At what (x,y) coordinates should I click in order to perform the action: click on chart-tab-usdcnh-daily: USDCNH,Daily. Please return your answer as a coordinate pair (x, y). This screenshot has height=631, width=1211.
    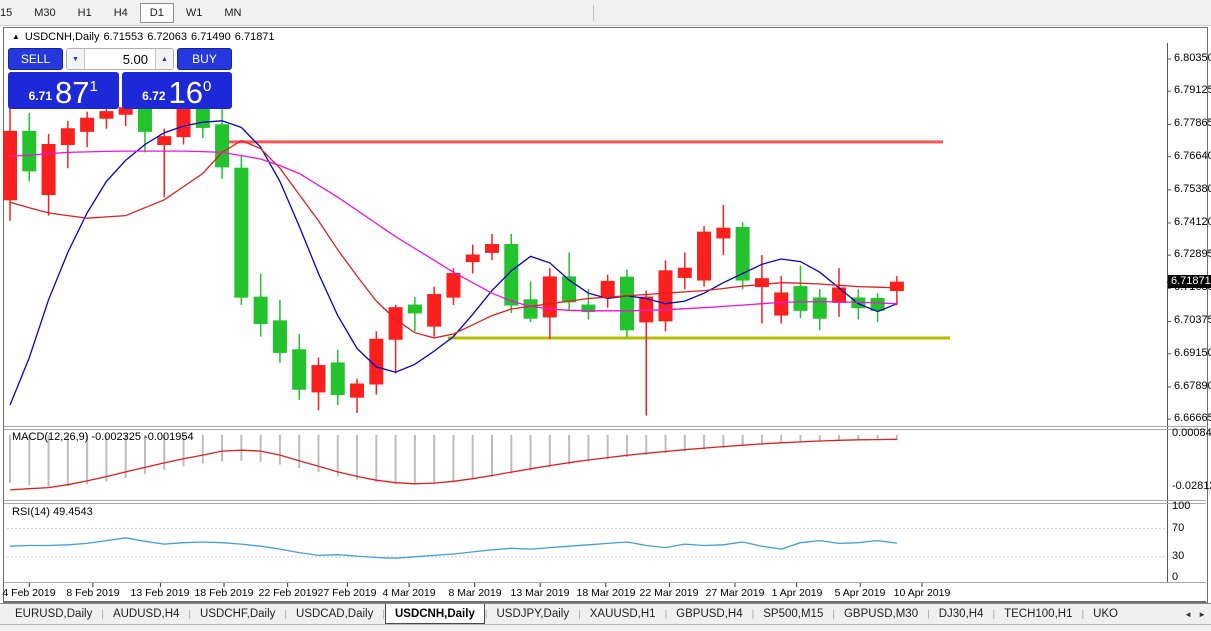
    Looking at the image, I should click on (434, 614).